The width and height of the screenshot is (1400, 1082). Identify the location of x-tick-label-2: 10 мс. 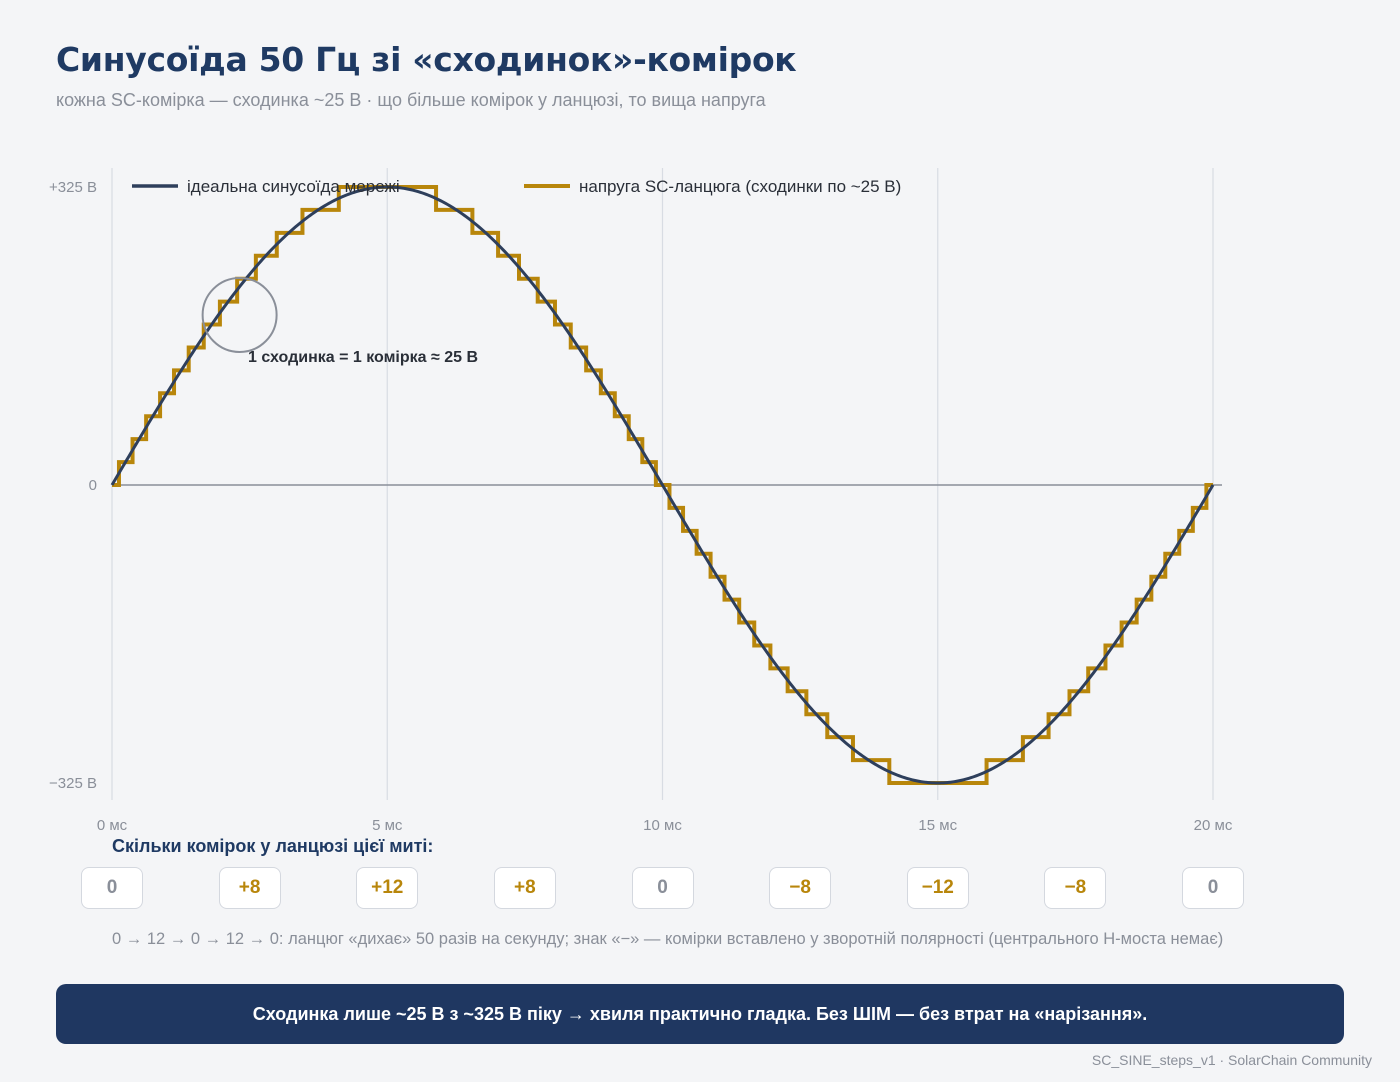
(662, 825).